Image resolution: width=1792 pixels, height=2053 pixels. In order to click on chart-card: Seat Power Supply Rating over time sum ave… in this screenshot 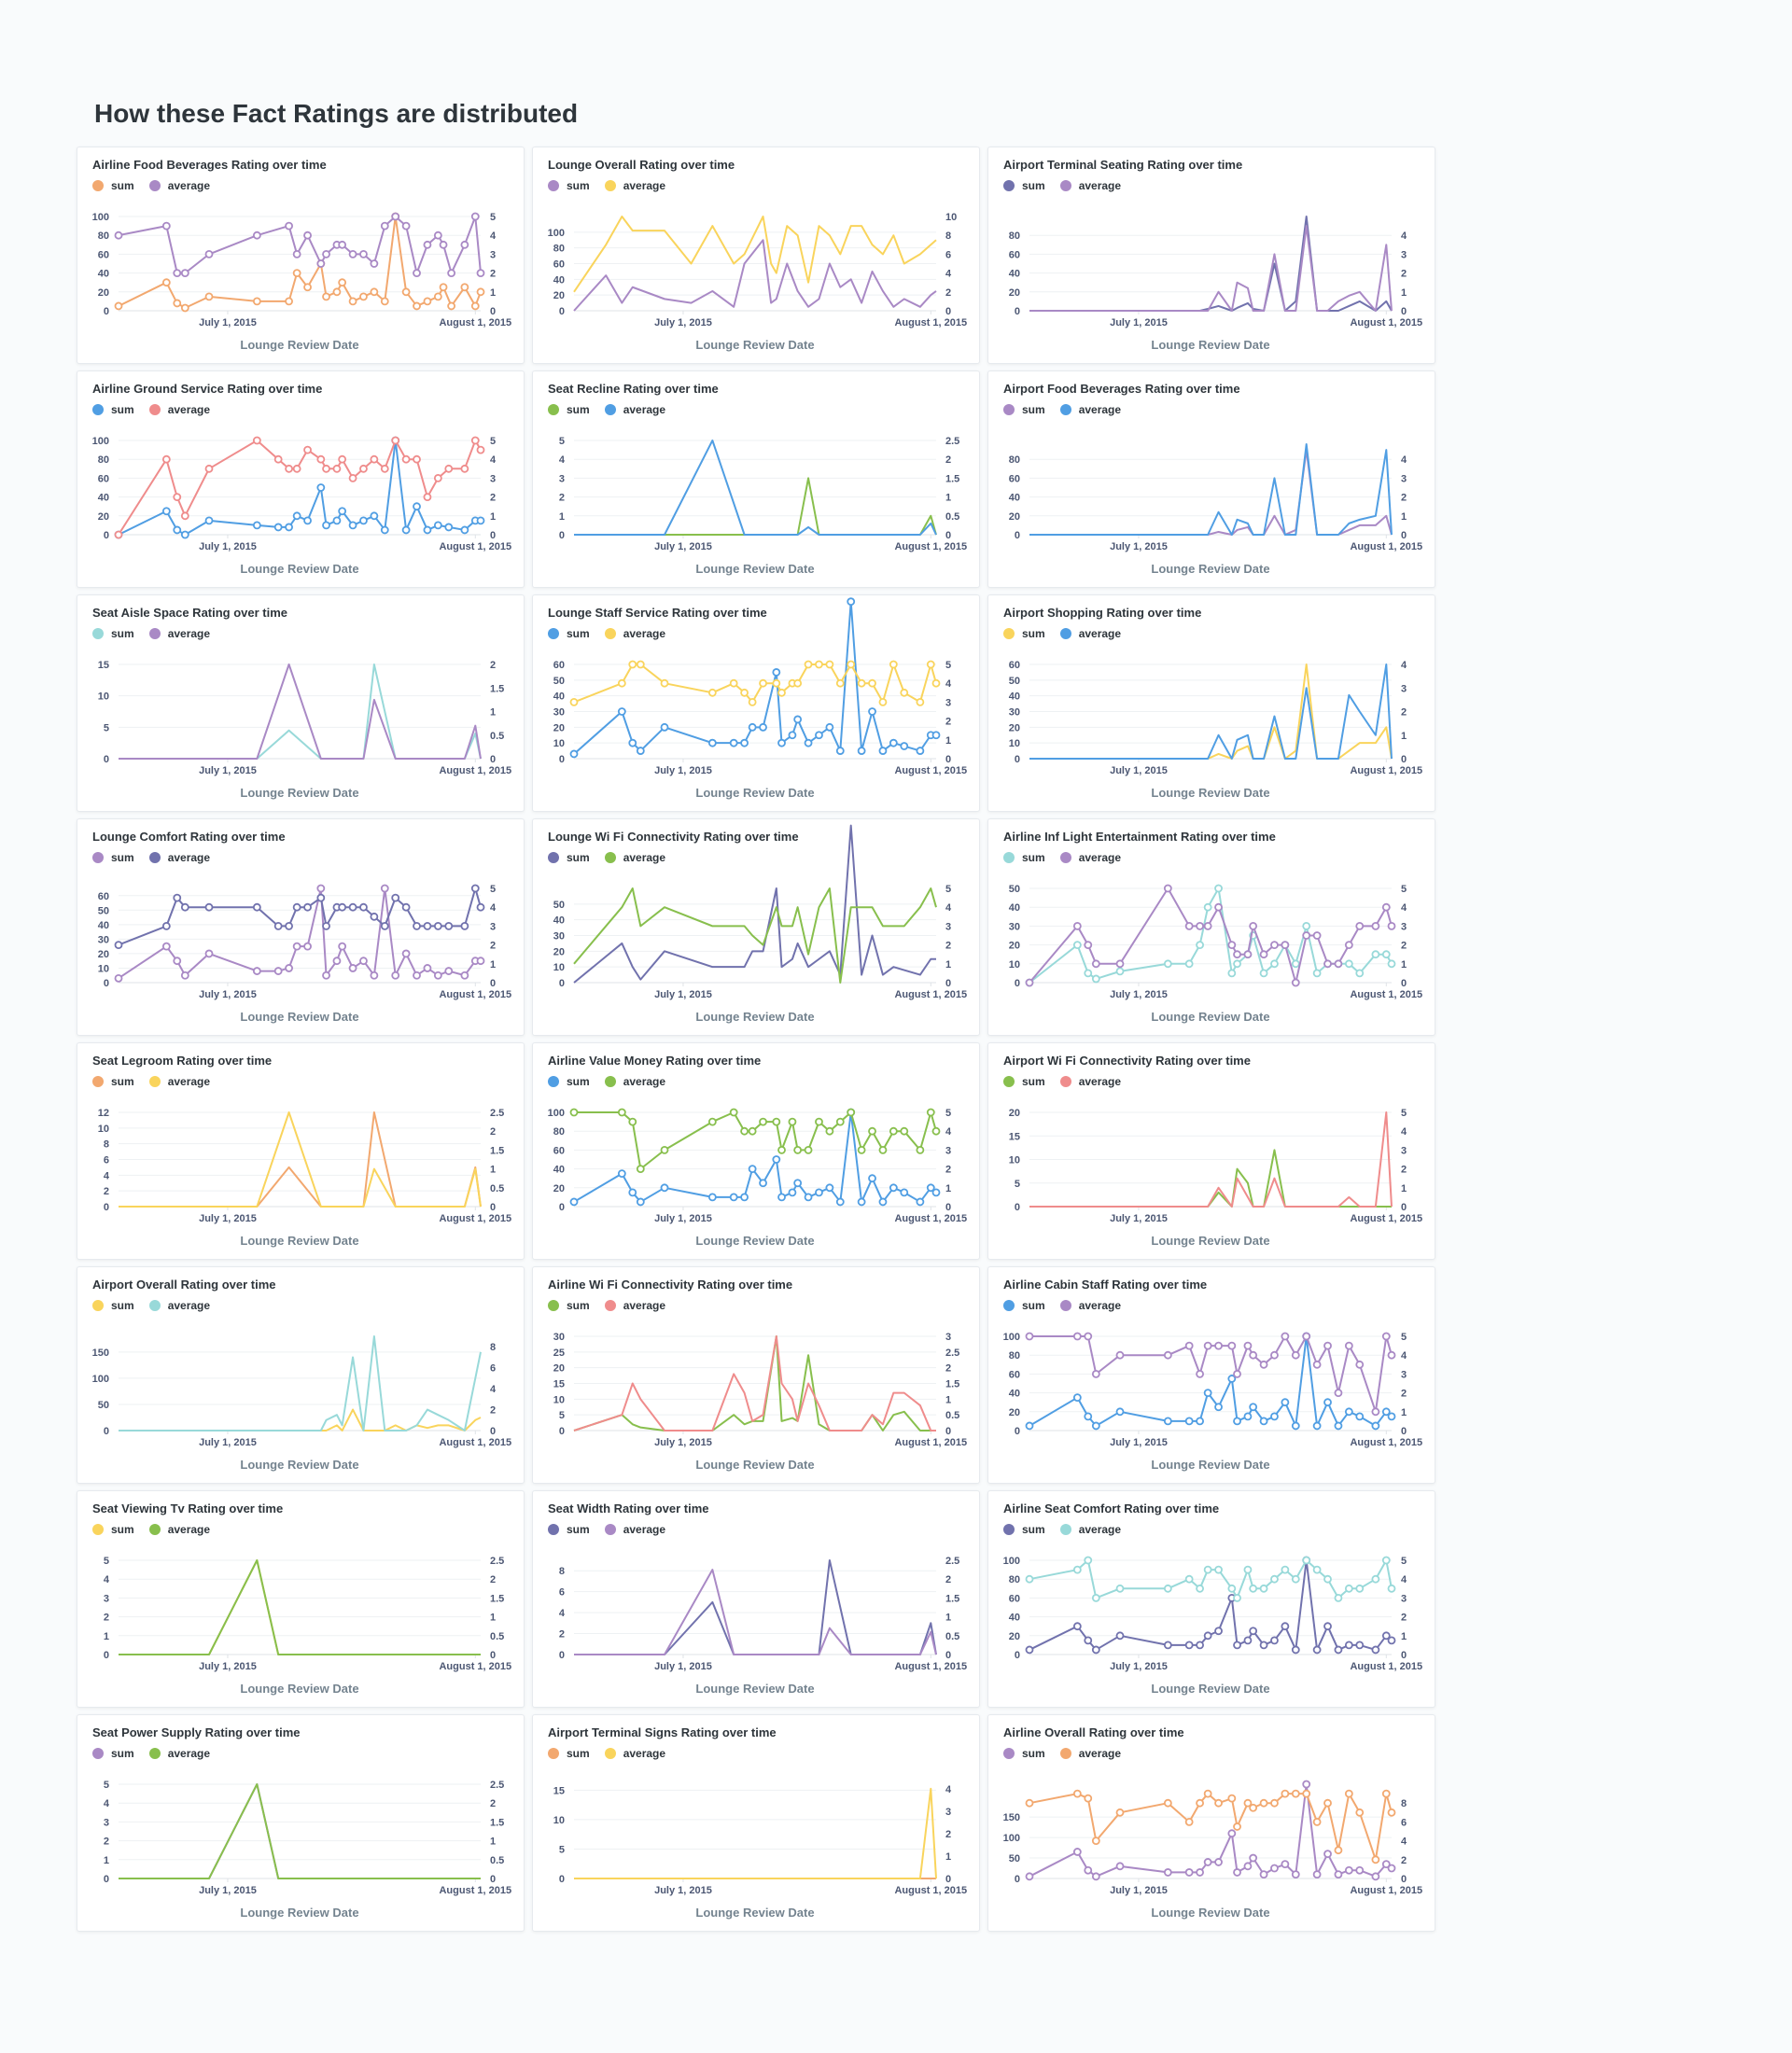, I will do `click(301, 1823)`.